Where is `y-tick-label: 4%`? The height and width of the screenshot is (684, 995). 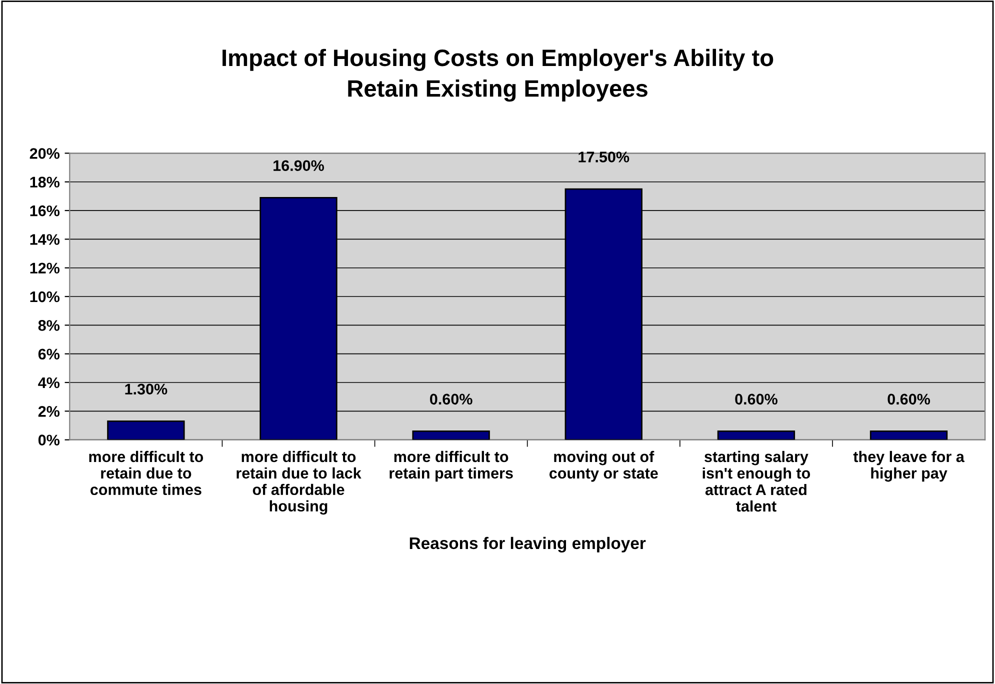 y-tick-label: 4% is located at coordinates (49, 382).